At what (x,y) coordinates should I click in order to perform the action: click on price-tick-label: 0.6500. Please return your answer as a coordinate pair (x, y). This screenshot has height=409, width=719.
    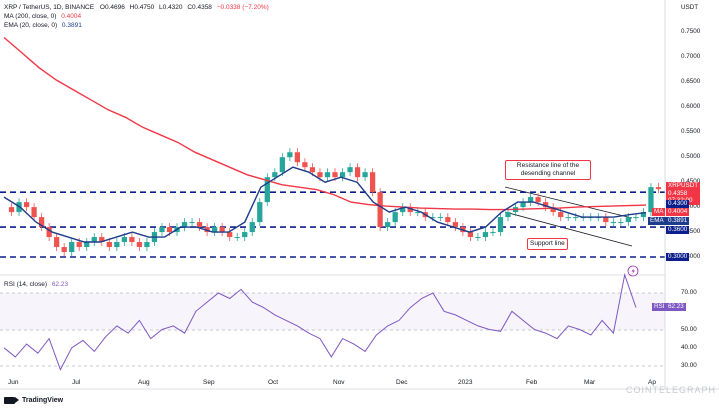
    Looking at the image, I should click on (691, 82).